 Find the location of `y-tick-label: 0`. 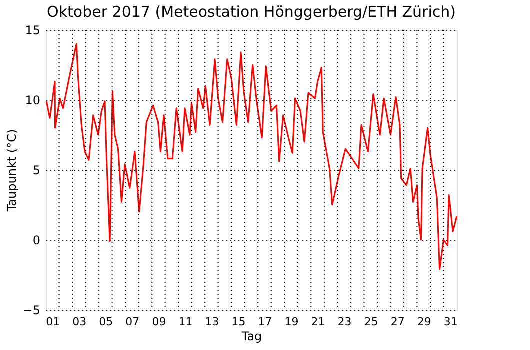

y-tick-label: 0 is located at coordinates (36, 241).